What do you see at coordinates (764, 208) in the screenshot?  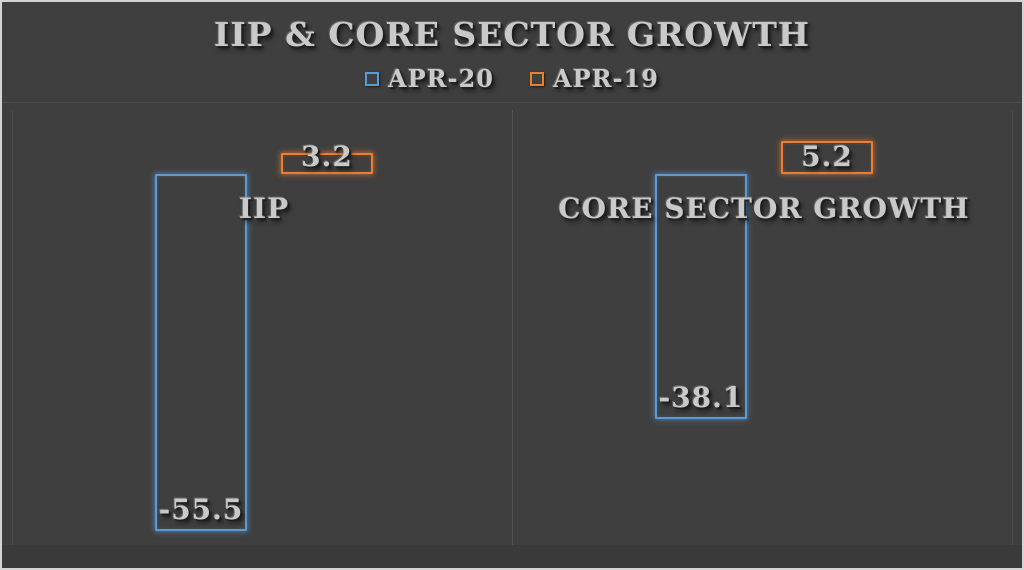 I see `category-label-core-sector-growth: CORE SECTOR GROWTH` at bounding box center [764, 208].